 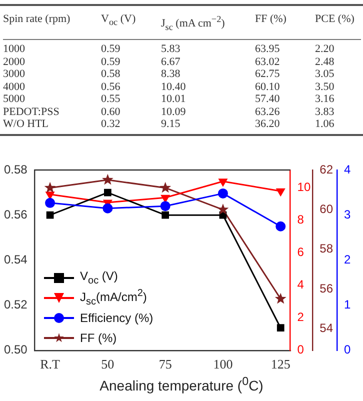 I want to click on text: 5.83, so click(x=171, y=49).